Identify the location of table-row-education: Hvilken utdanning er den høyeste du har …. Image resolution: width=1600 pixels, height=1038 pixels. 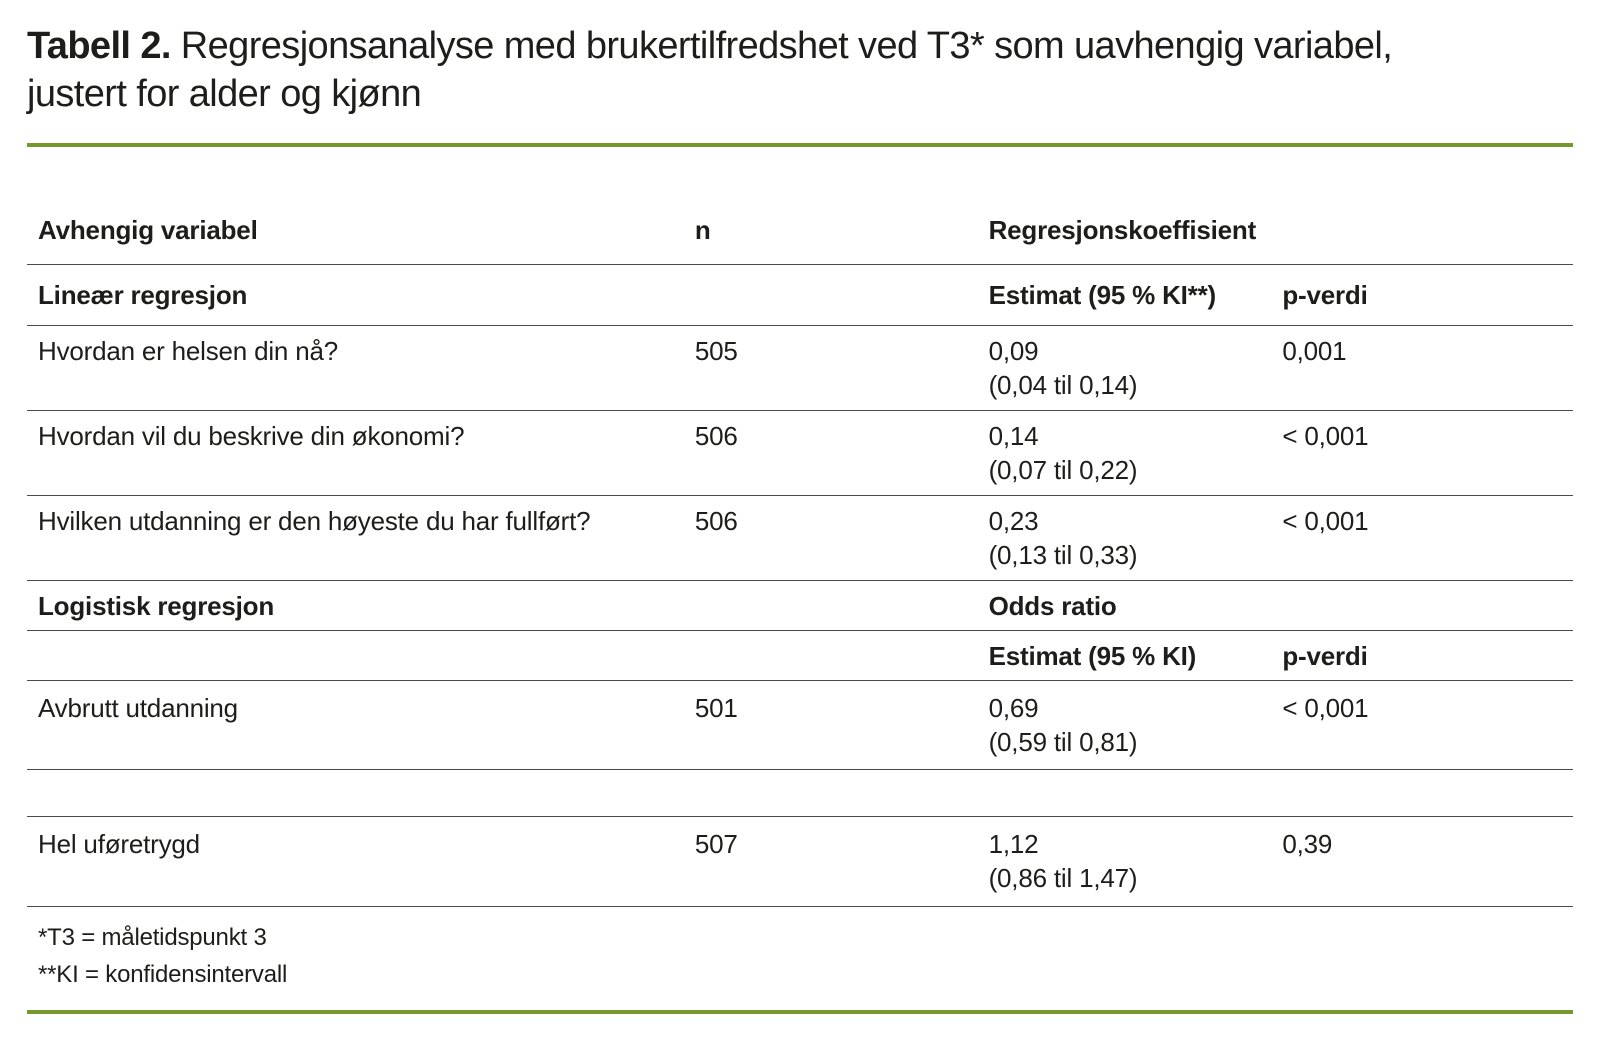
(800, 538).